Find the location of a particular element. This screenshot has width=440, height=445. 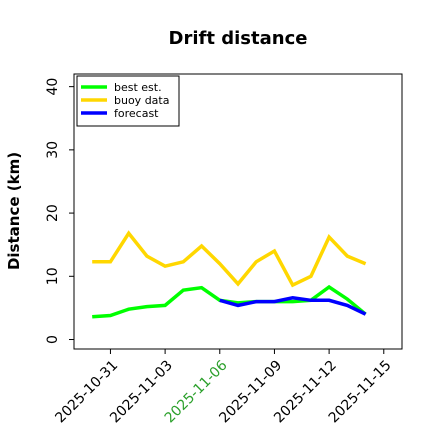

legend-label-forecast: forecast is located at coordinates (136, 113).